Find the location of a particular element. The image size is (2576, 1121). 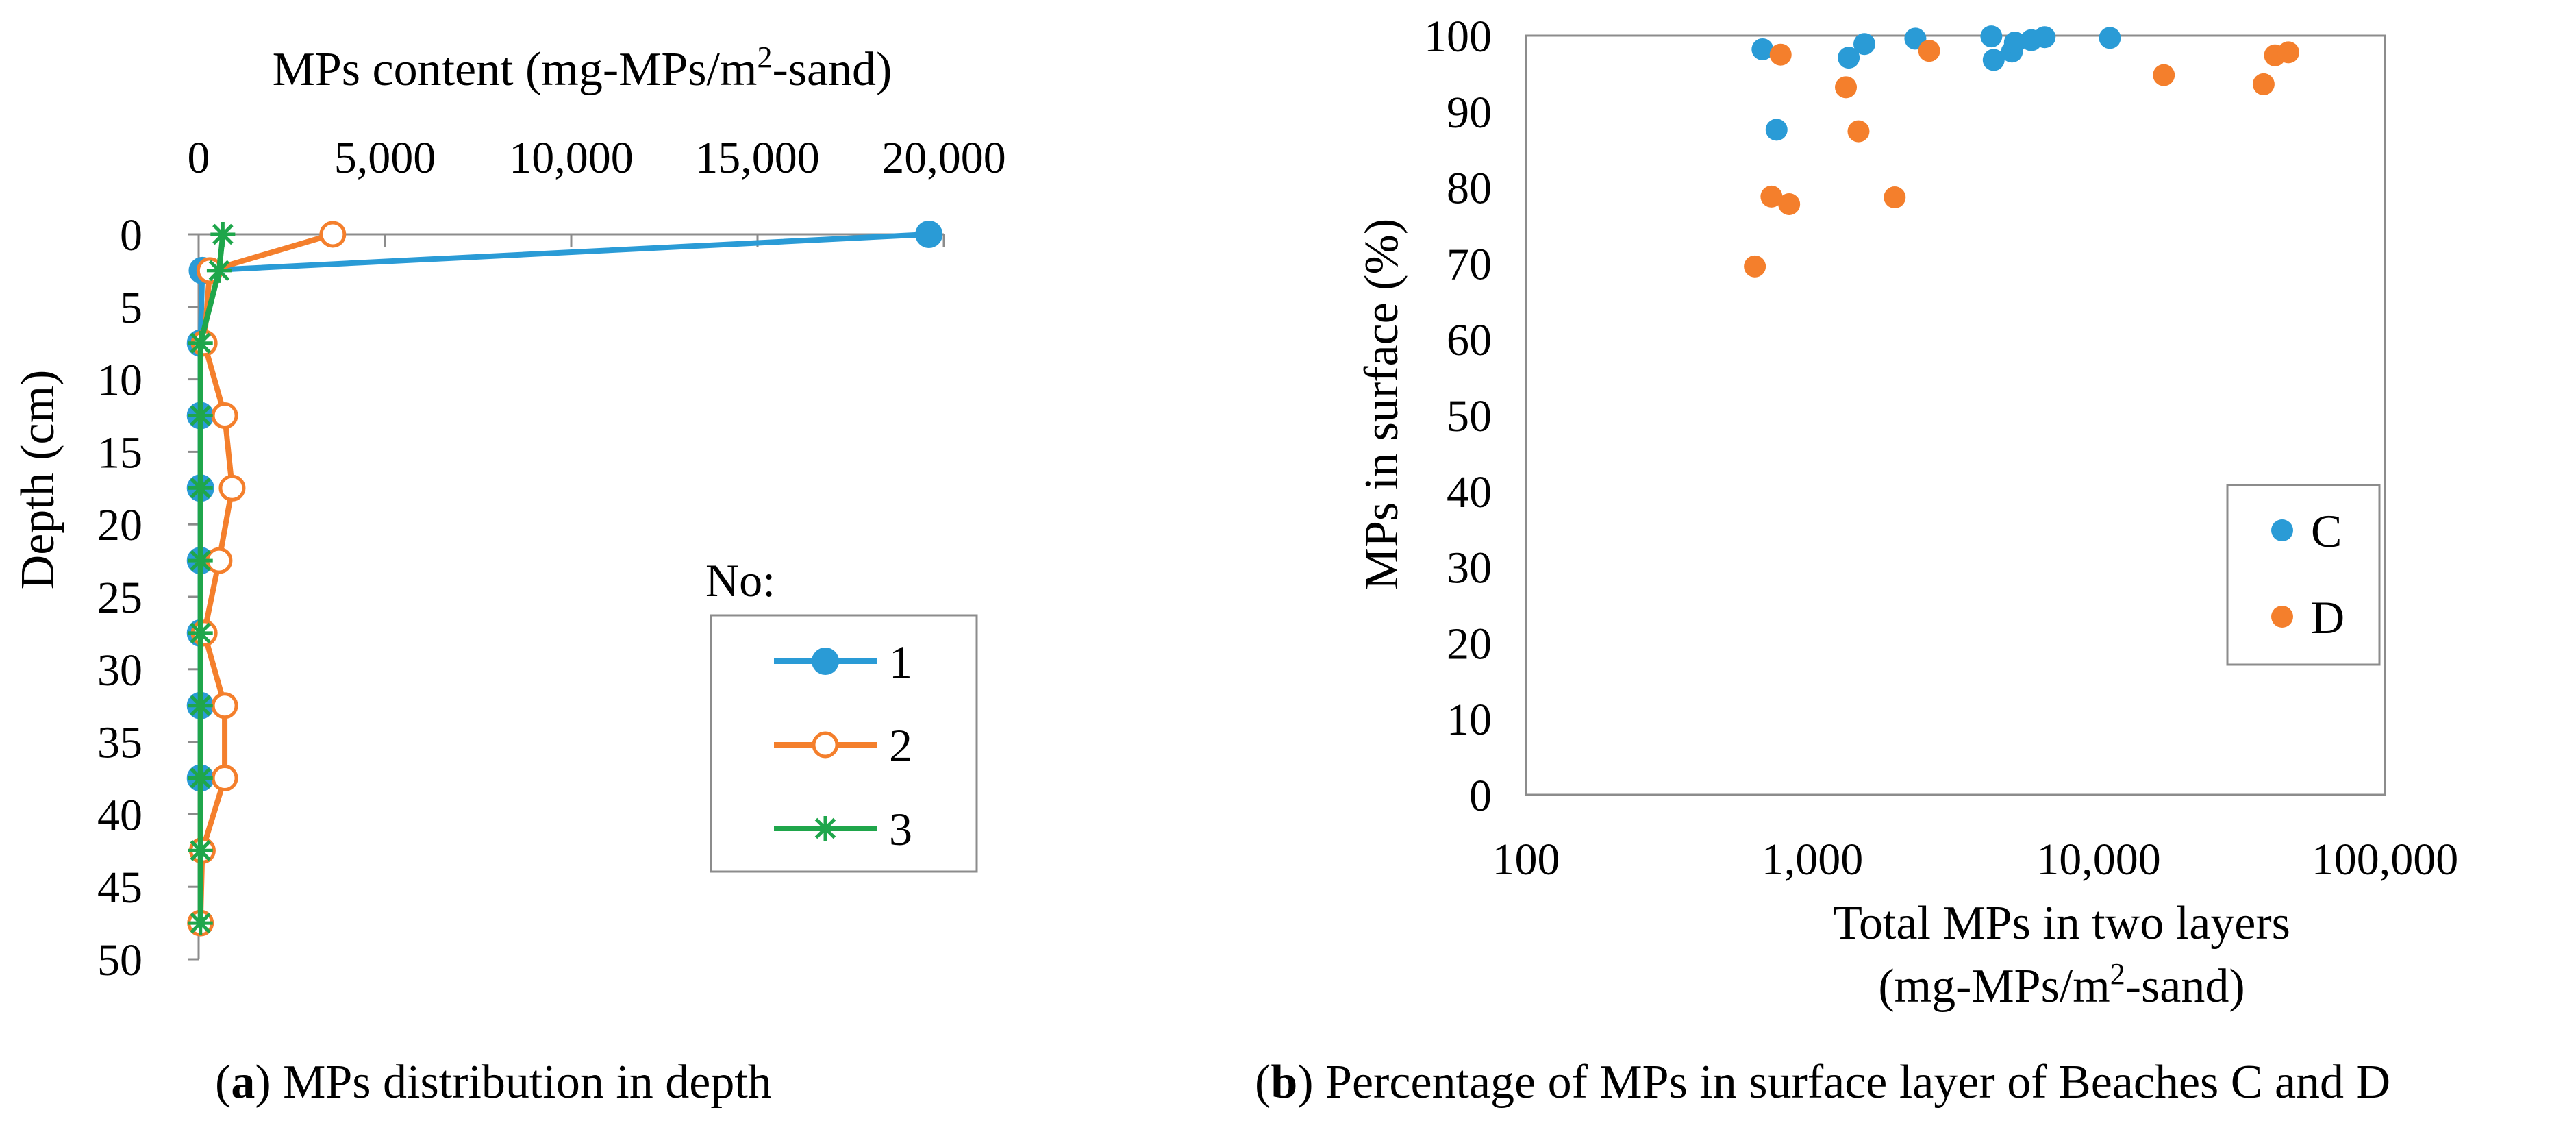

panel-b-x-ticks: 100 1,000 10,000 100,000 is located at coordinates (1975, 860).